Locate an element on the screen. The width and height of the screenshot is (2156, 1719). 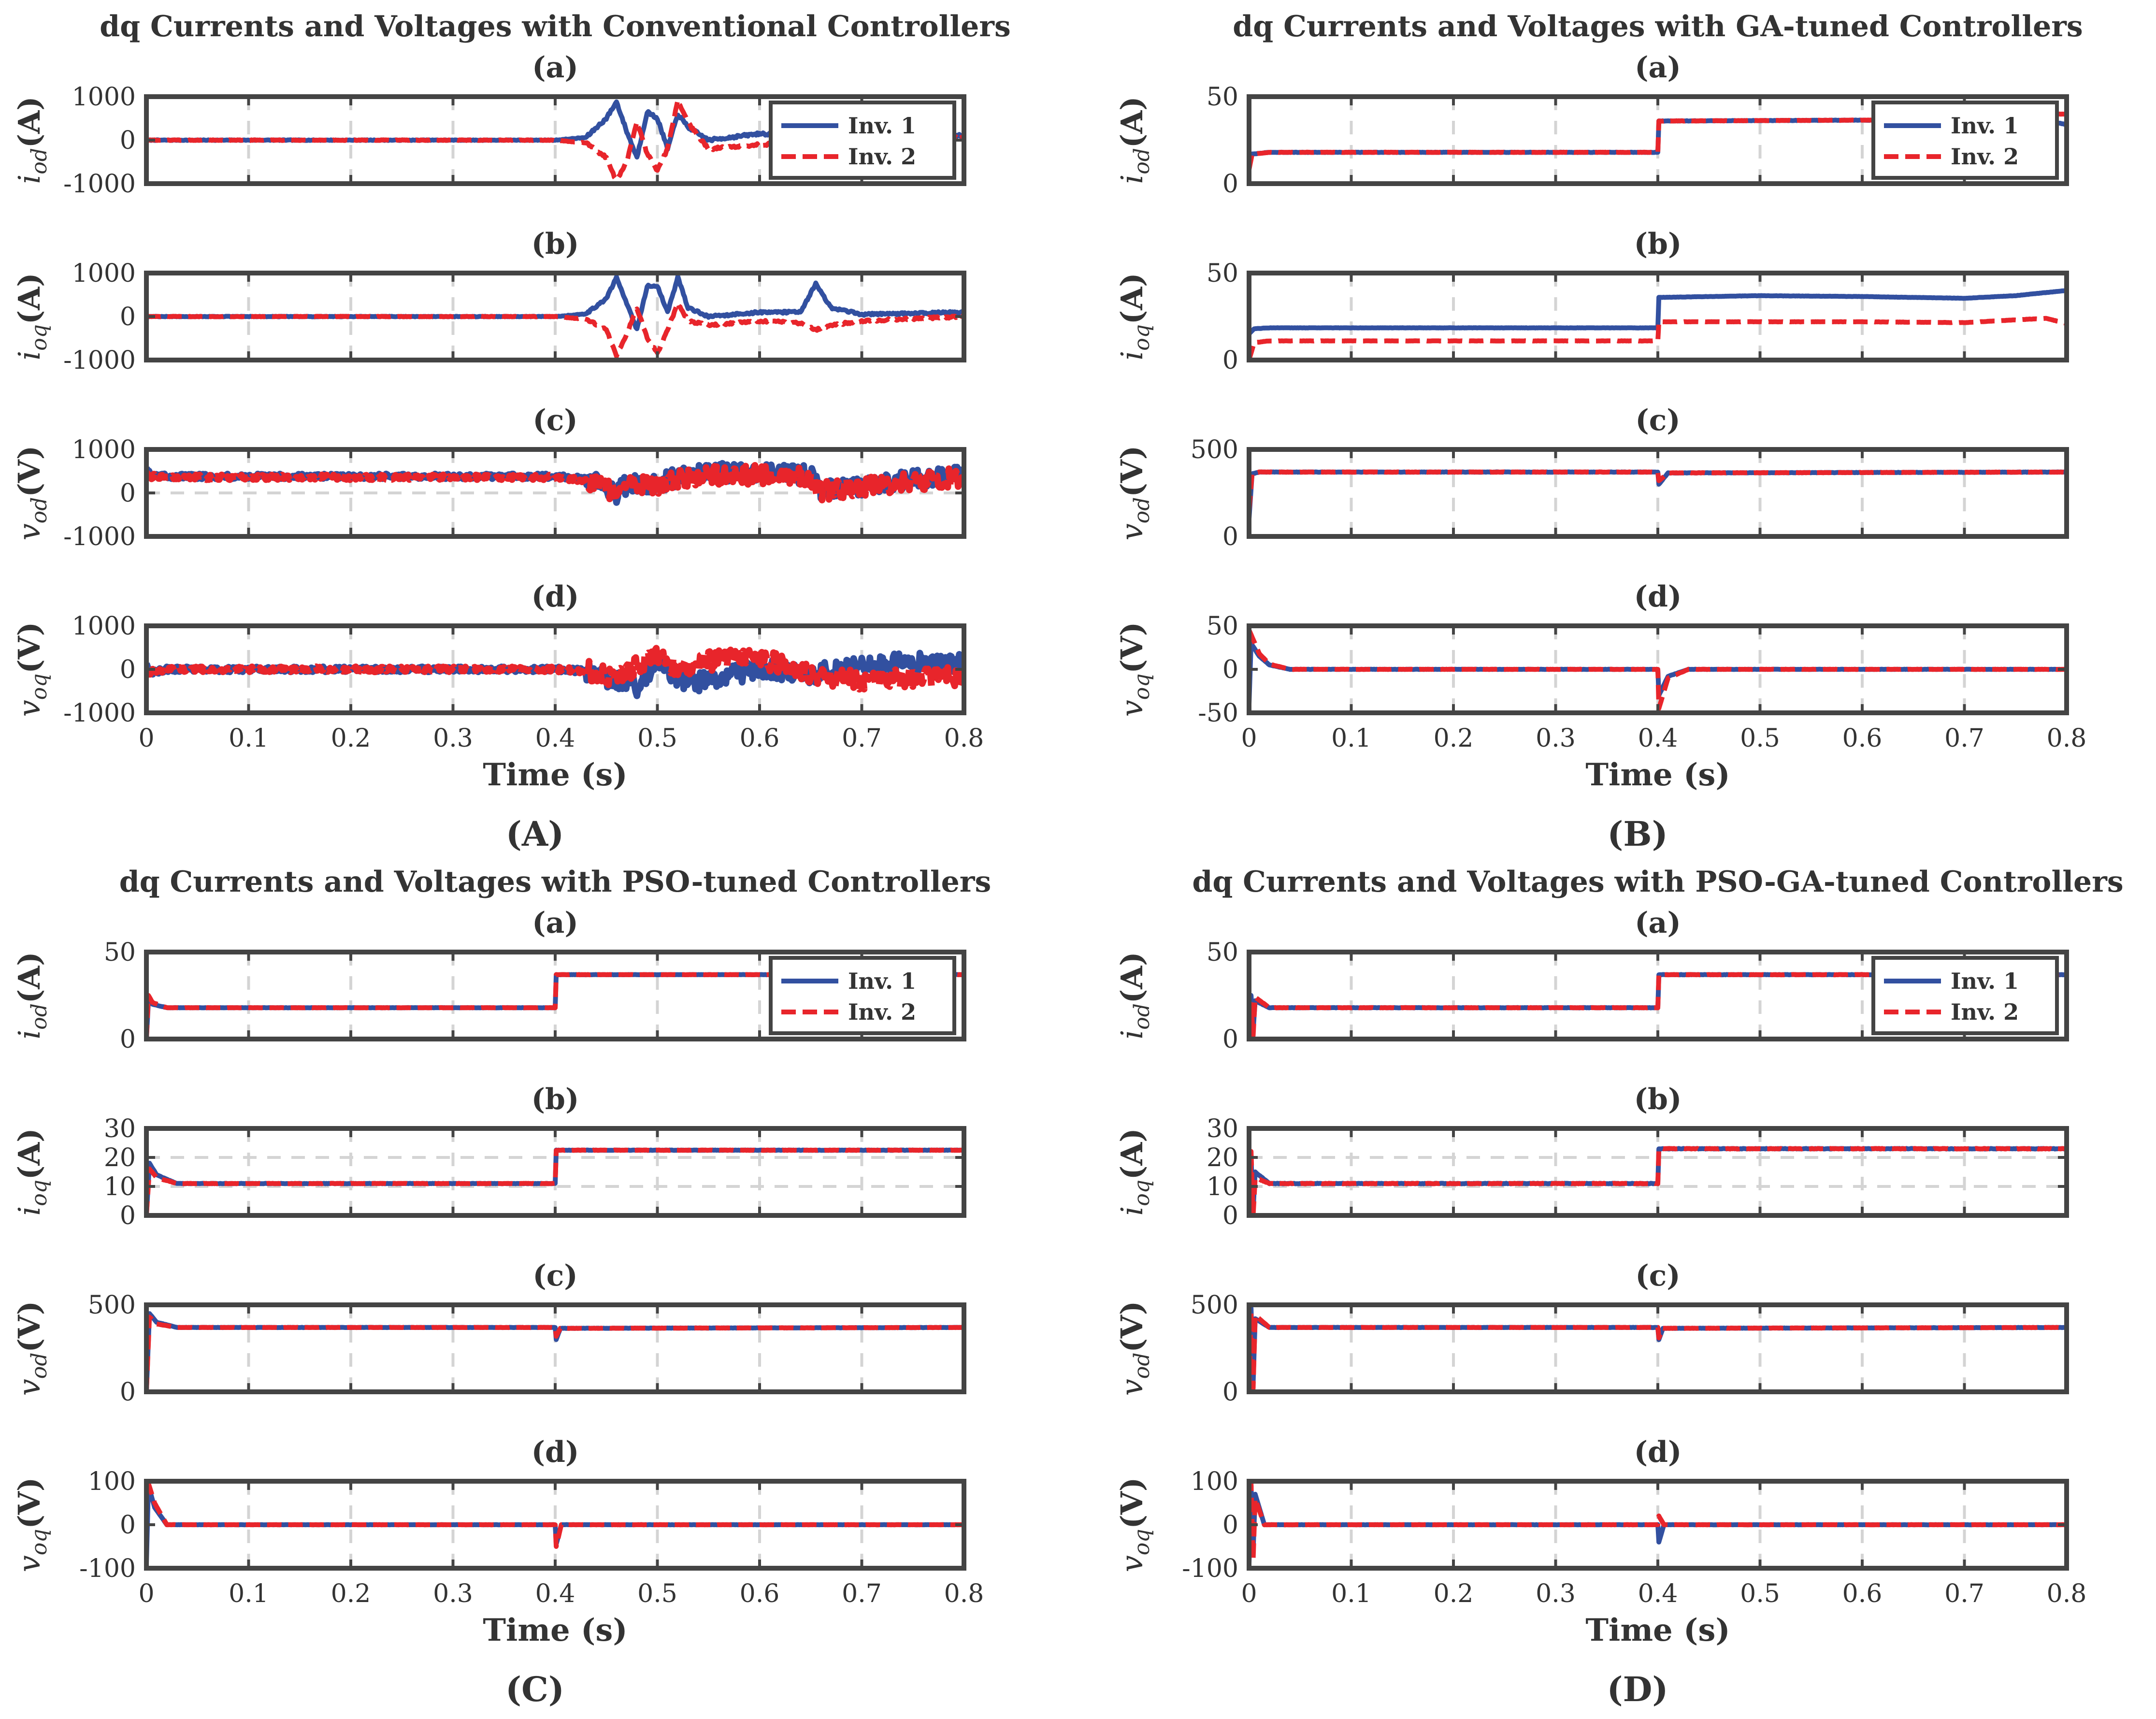
y-axis-label: voq(V) is located at coordinates (1134, 1524).